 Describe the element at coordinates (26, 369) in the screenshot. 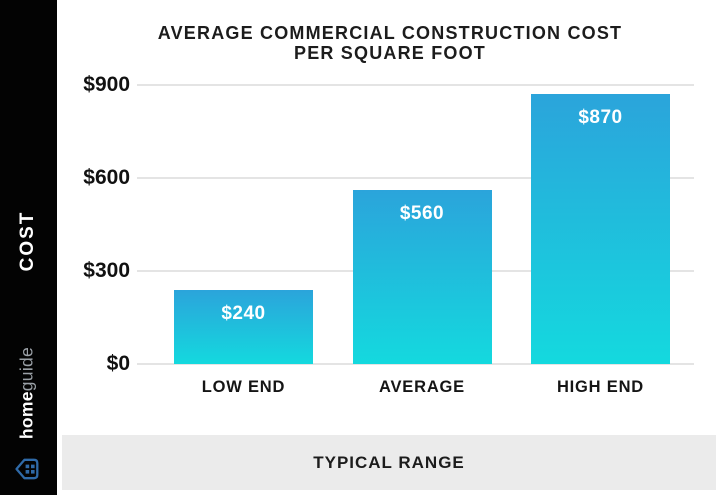

I see `logo-guide-text: guide` at that location.